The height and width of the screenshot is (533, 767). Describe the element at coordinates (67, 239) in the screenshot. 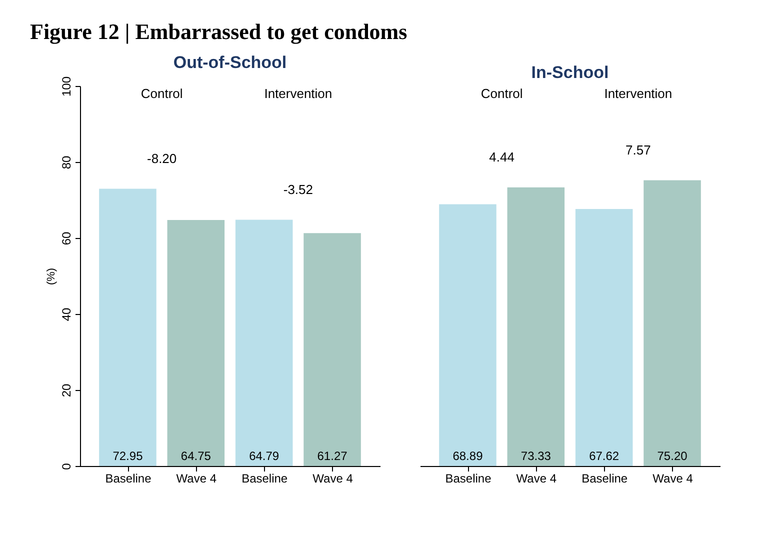

I see `y-tick-label: 60` at that location.